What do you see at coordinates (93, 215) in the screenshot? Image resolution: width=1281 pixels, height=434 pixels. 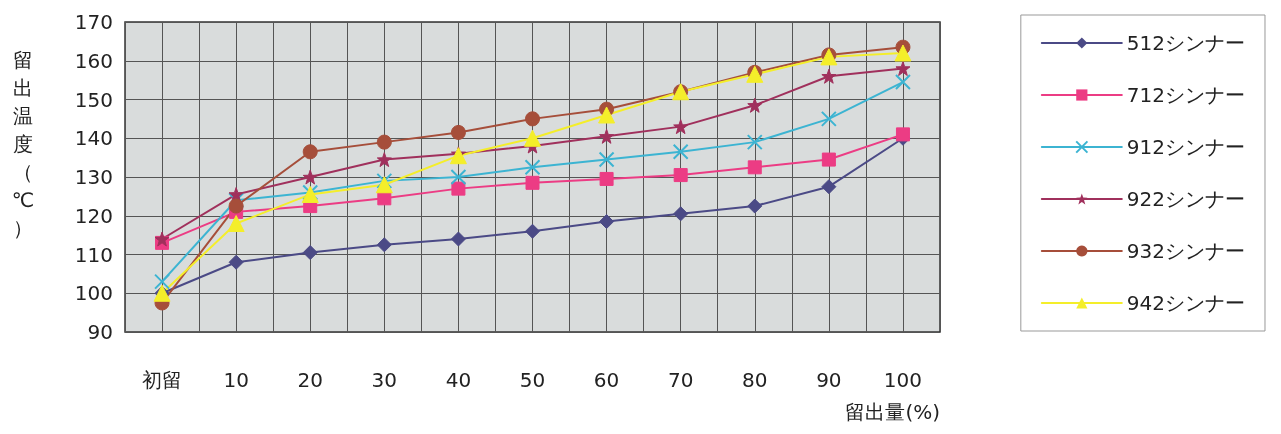 I see `y-tick-label: 120` at bounding box center [93, 215].